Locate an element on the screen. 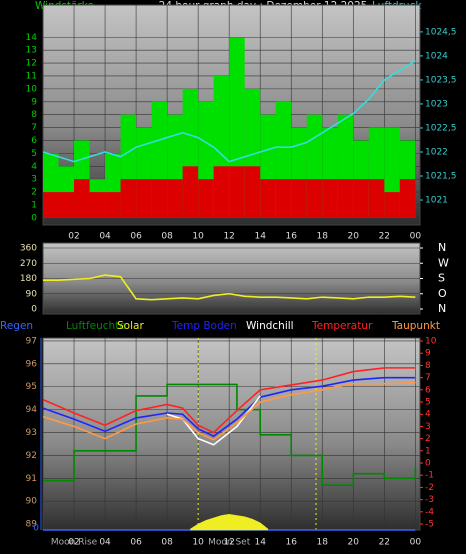  y2-tick-label: N is located at coordinates (442, 308).